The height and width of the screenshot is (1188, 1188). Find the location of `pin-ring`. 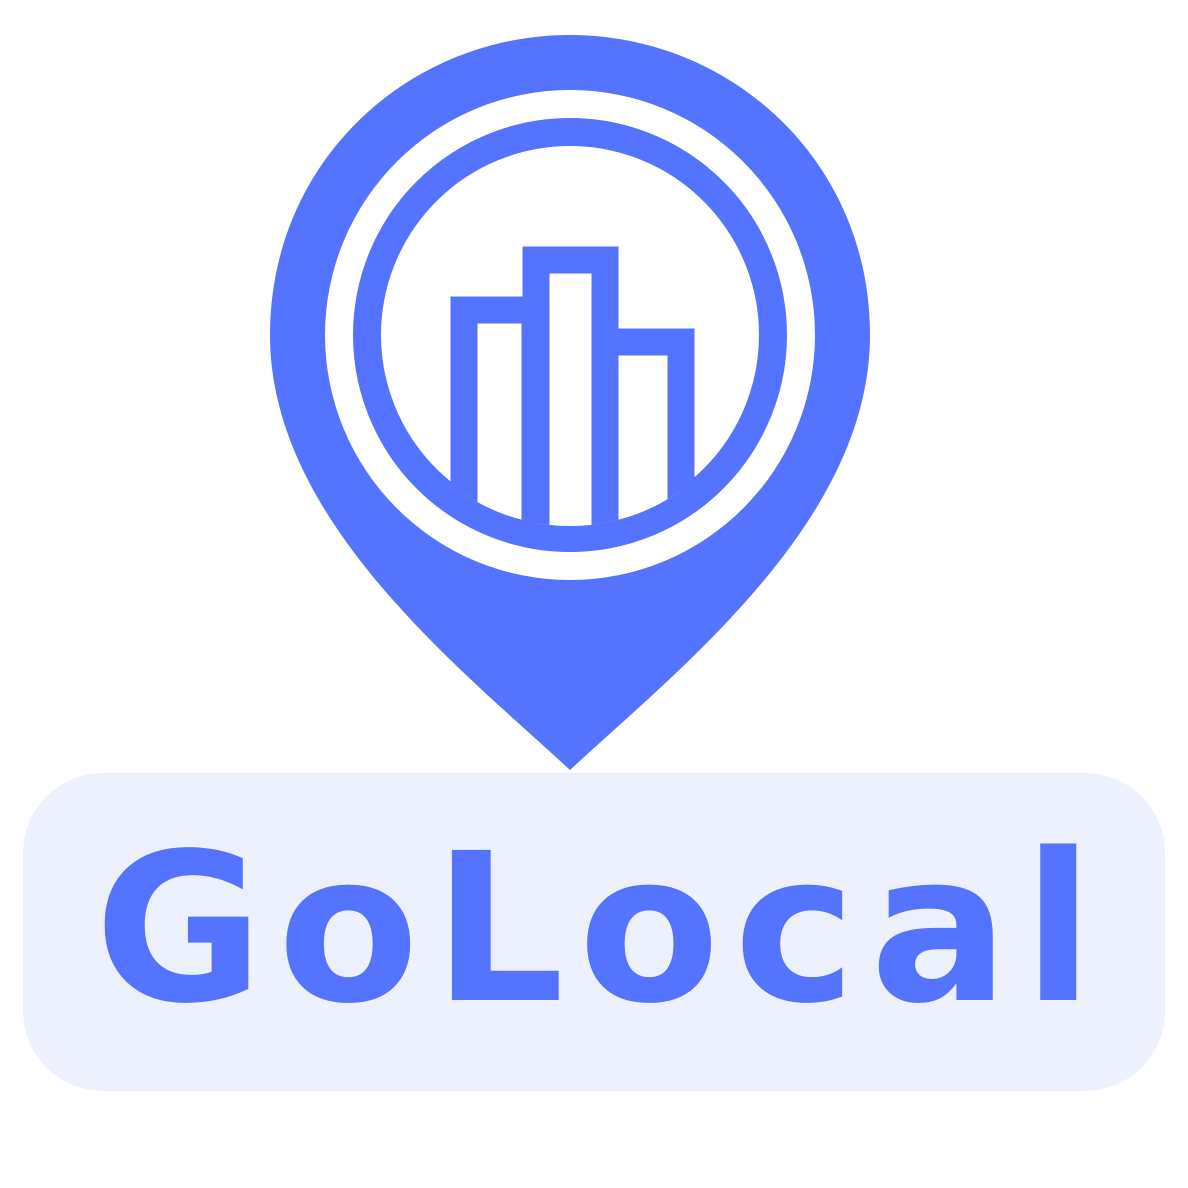

pin-ring is located at coordinates (570, 335).